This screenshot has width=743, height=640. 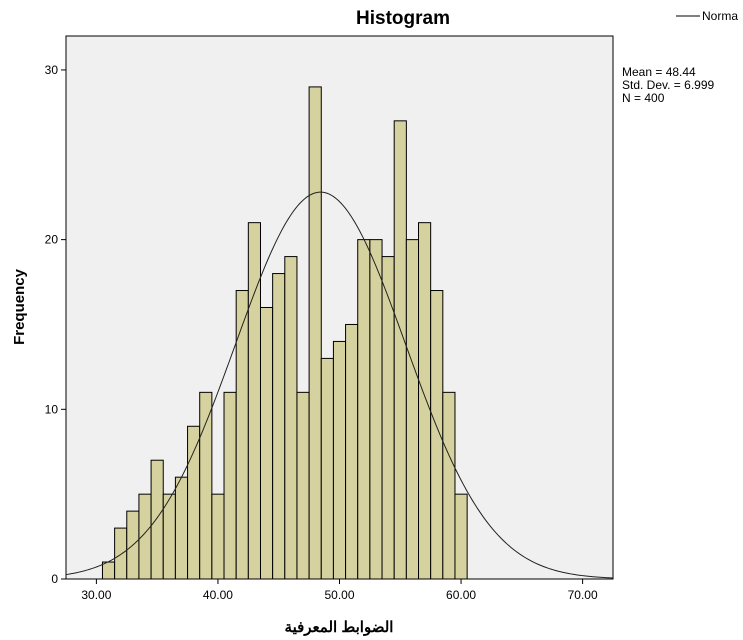 I want to click on chart-title: Histogram, so click(x=403, y=18).